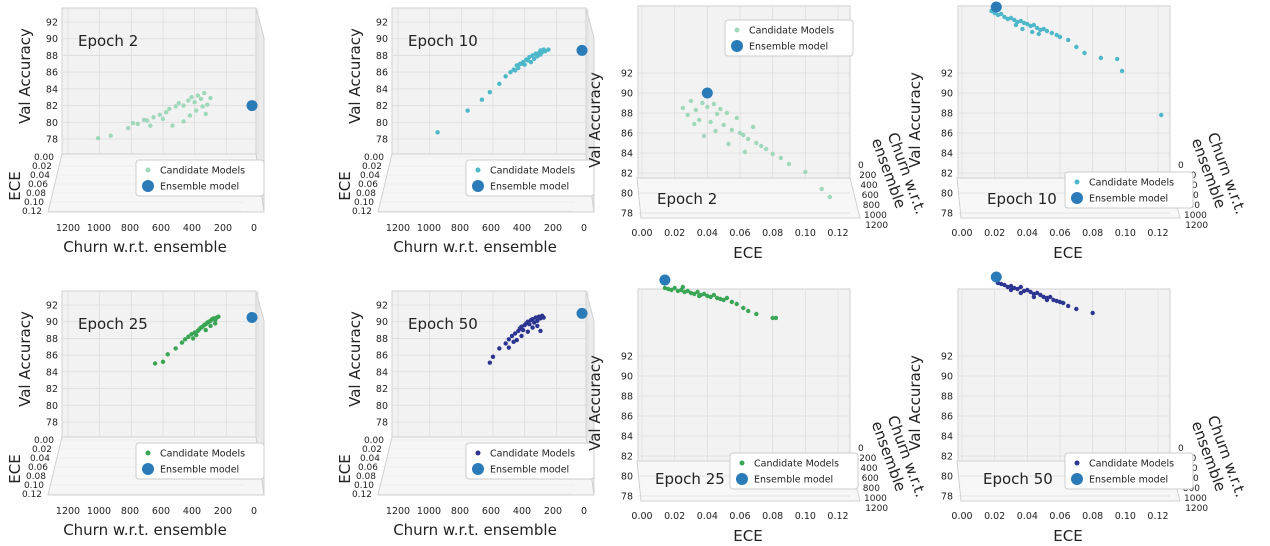  Describe the element at coordinates (1059, 516) in the screenshot. I see `ece-tick-label: 0.06` at that location.